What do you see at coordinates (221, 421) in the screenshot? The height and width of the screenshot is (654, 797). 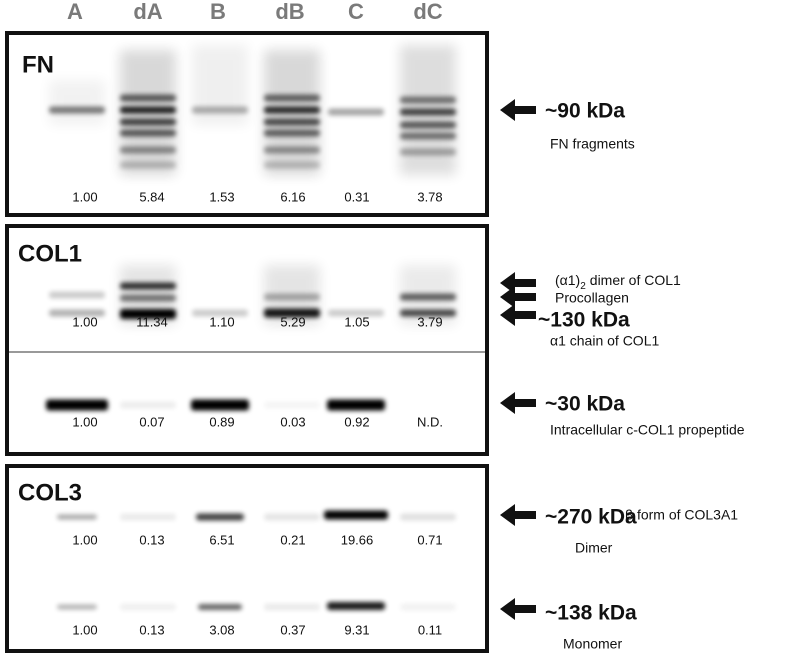 I see `quant-value: 0.89` at bounding box center [221, 421].